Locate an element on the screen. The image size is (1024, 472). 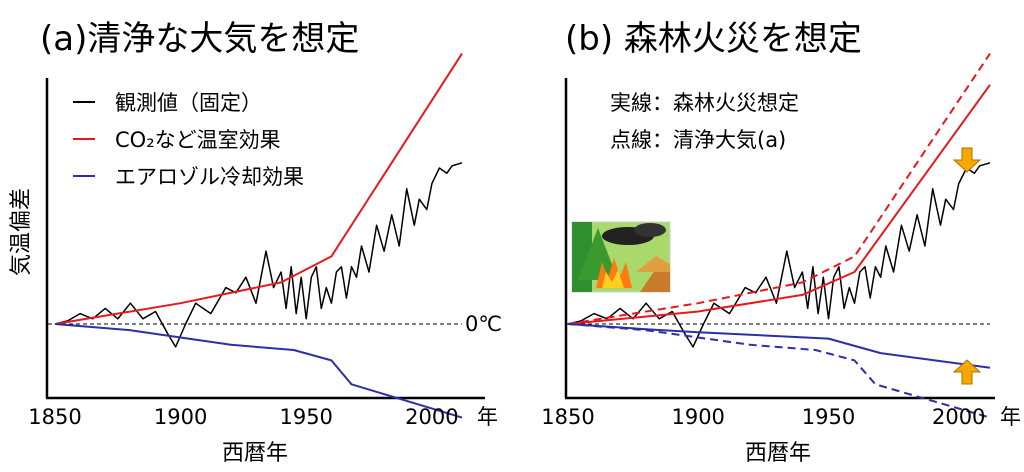
panel-a-legend: 観測値（固定） CO₂など温室効果 エアロゾル冷却効果 is located at coordinates (188, 140).